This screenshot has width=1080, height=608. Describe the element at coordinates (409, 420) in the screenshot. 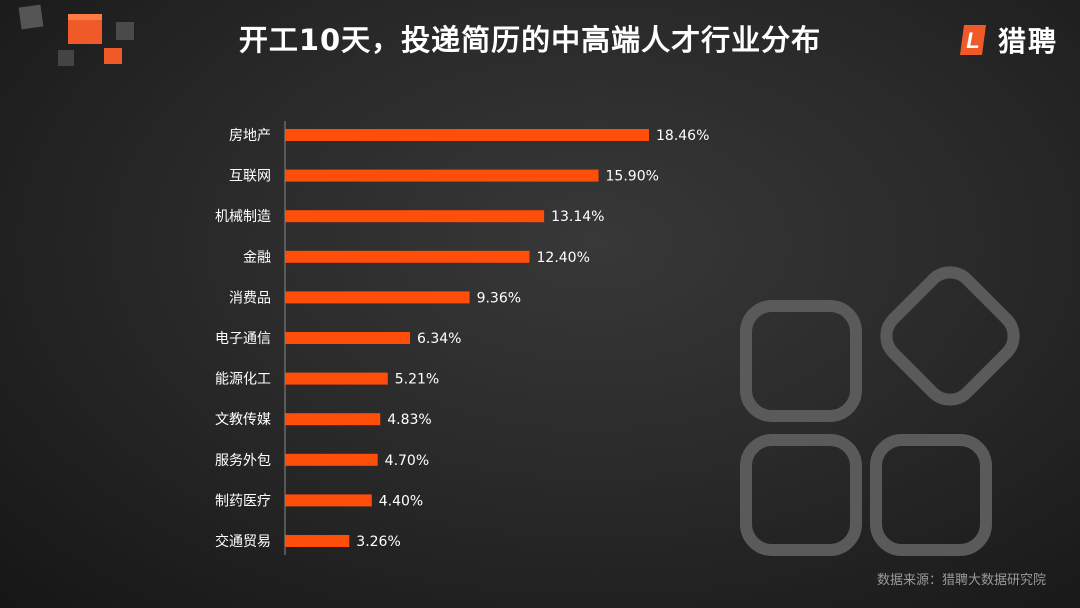

I see `value-label: 4.83%` at that location.